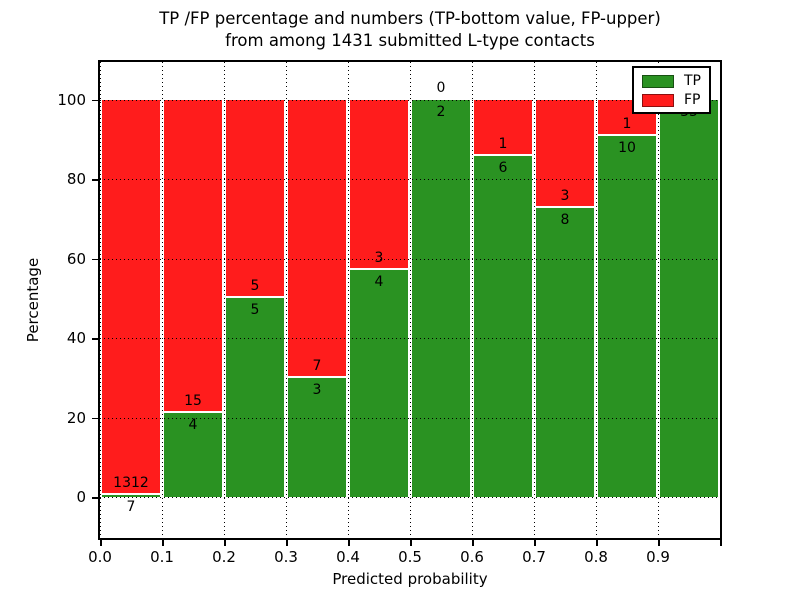  Describe the element at coordinates (410, 557) in the screenshot. I see `x-tick-label: 0.5` at that location.